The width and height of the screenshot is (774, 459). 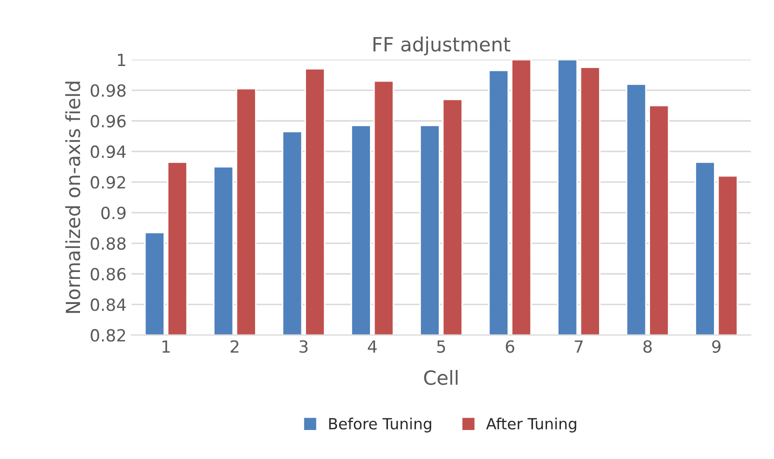 I want to click on x-tick-label: 8, so click(x=647, y=346).